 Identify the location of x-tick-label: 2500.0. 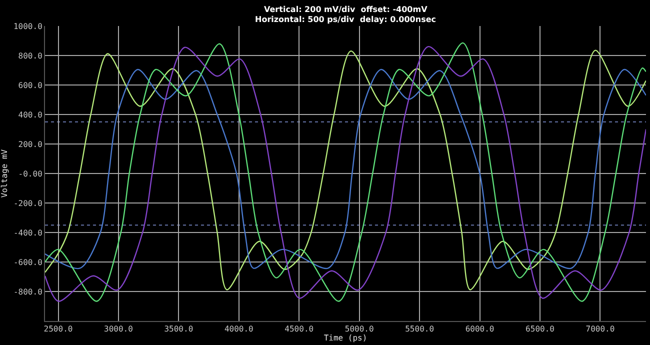
(58, 329).